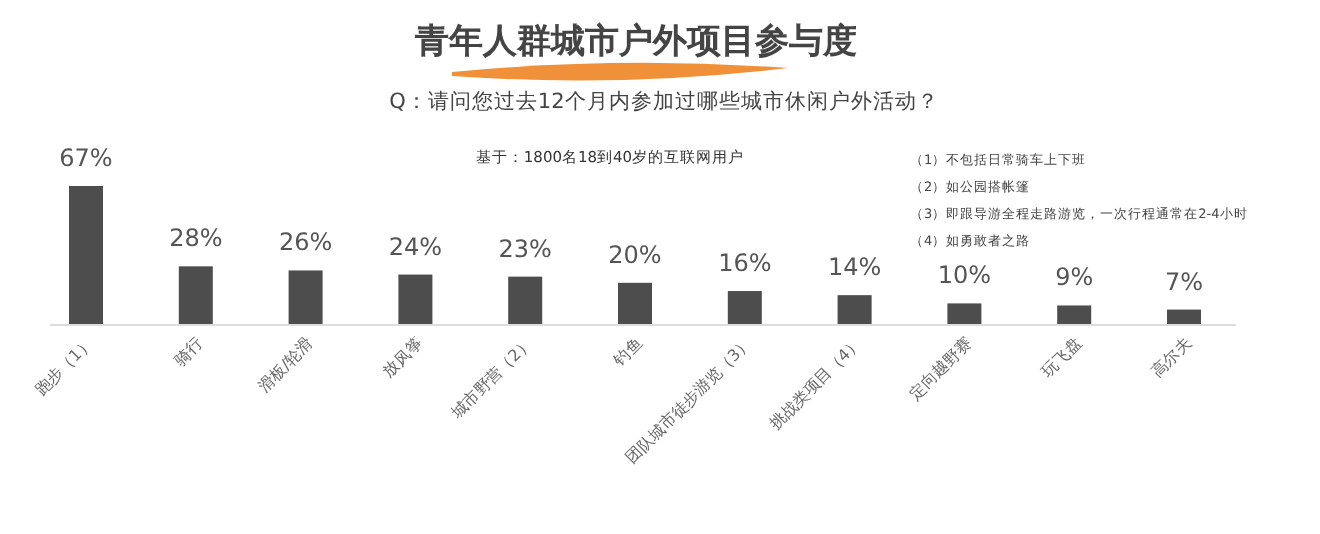  What do you see at coordinates (635, 254) in the screenshot?
I see `data-label: 20%` at bounding box center [635, 254].